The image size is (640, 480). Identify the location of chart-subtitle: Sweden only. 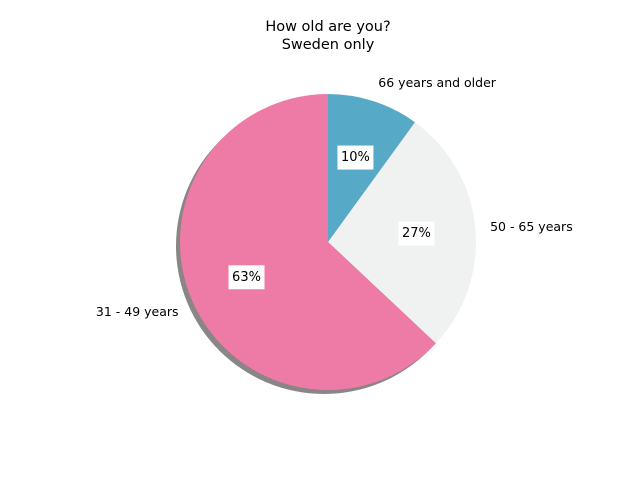
(328, 45).